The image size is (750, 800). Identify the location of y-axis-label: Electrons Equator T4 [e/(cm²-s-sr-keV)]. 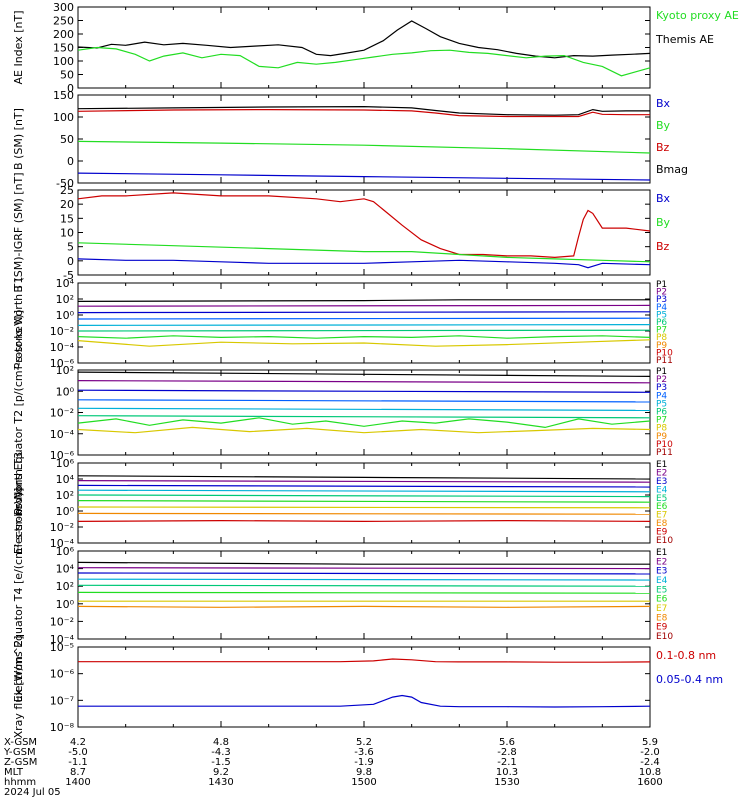
(18, 595).